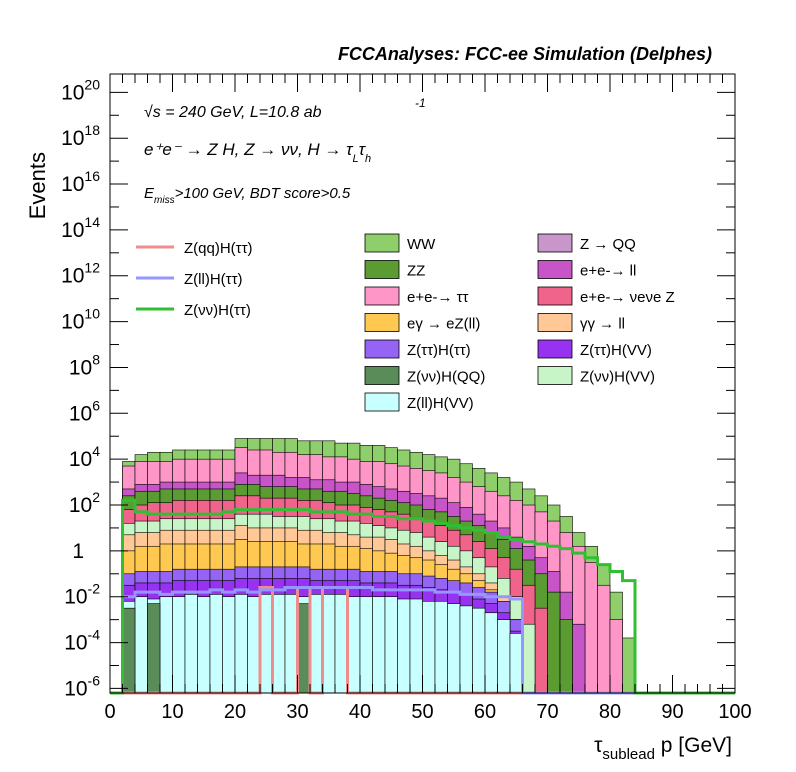 The width and height of the screenshot is (796, 772). What do you see at coordinates (84, 365) in the screenshot?
I see `y-tick-label: 10⁸` at bounding box center [84, 365].